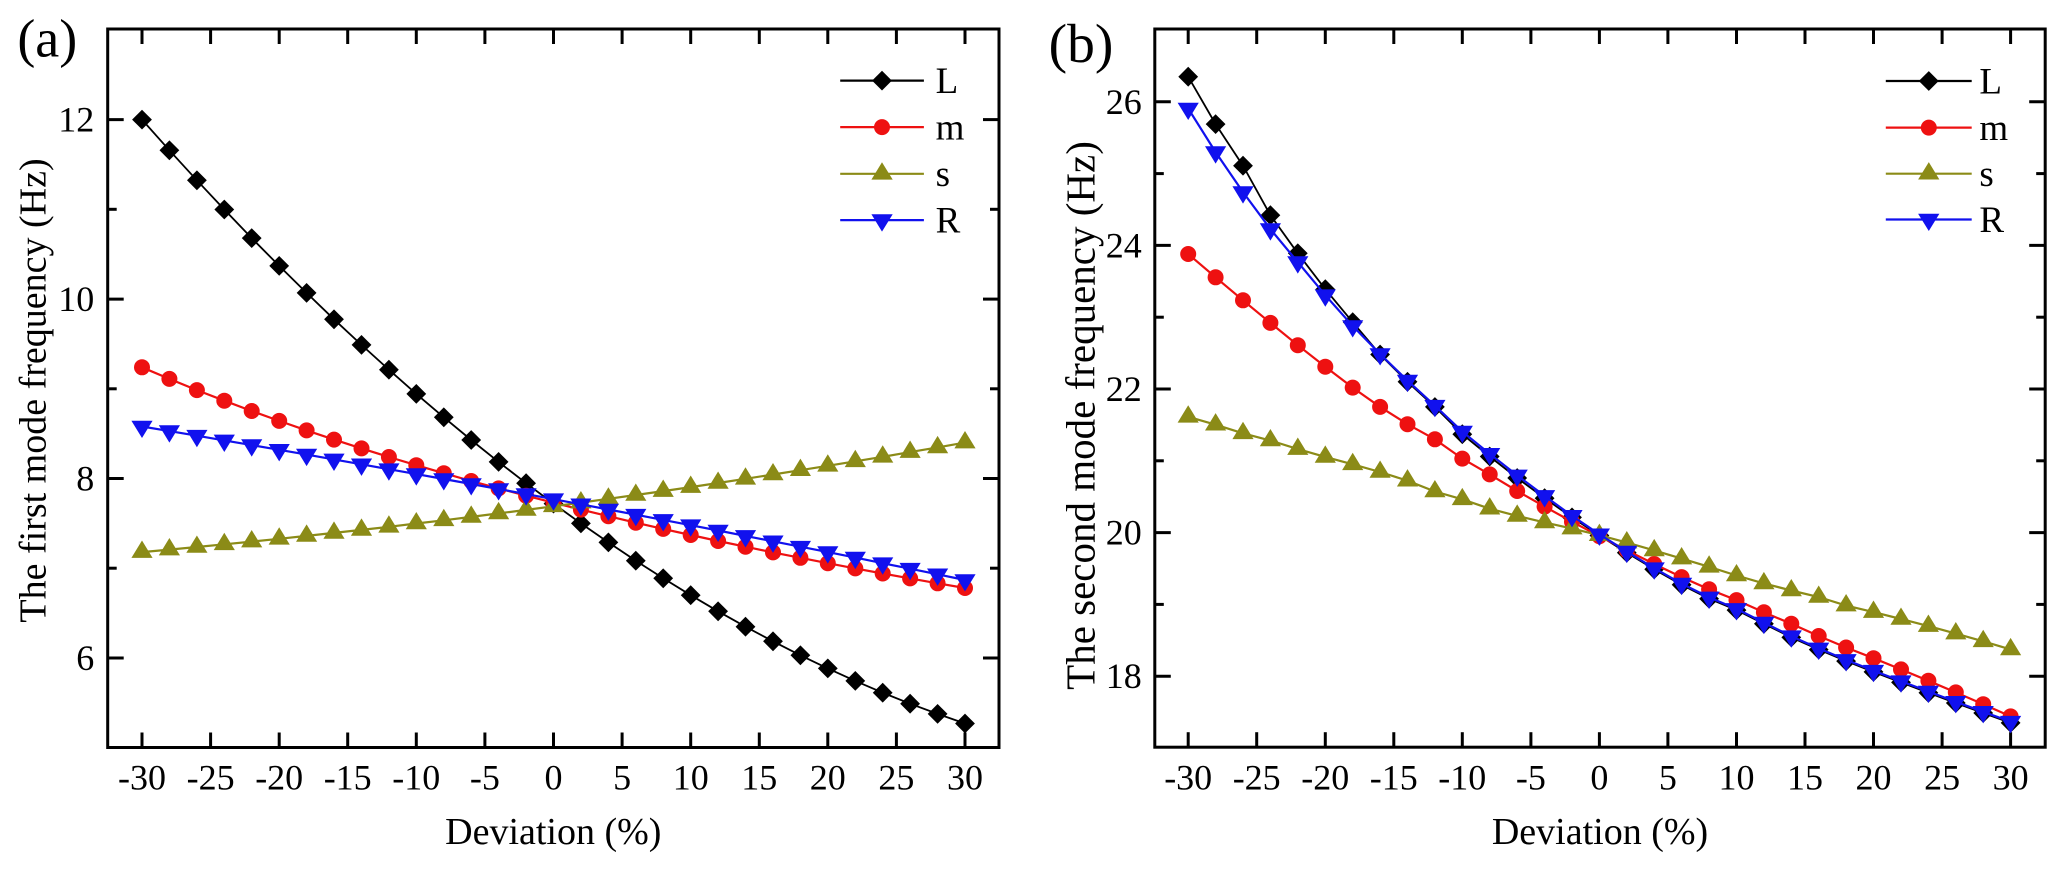  What do you see at coordinates (1081, 415) in the screenshot?
I see `svg-text: The second mode frequency (Hz)` at bounding box center [1081, 415].